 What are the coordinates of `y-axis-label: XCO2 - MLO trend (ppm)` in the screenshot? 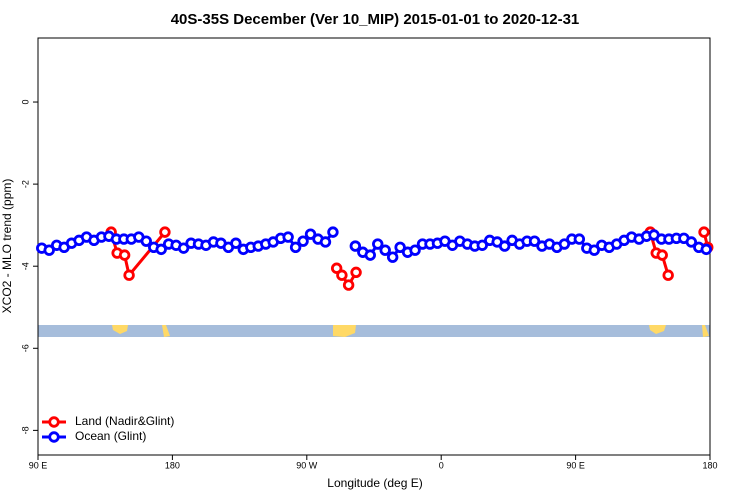 It's located at (7, 246).